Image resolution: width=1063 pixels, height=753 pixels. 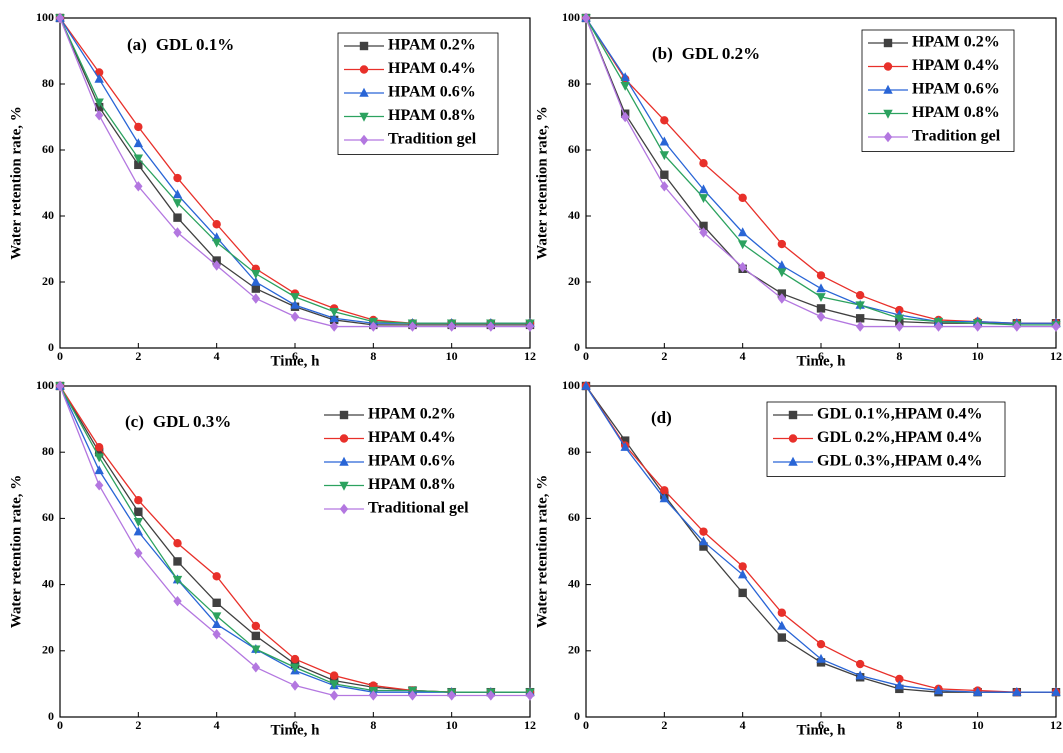 What do you see at coordinates (134, 421) in the screenshot?
I see `panel-label: (c)` at bounding box center [134, 421].